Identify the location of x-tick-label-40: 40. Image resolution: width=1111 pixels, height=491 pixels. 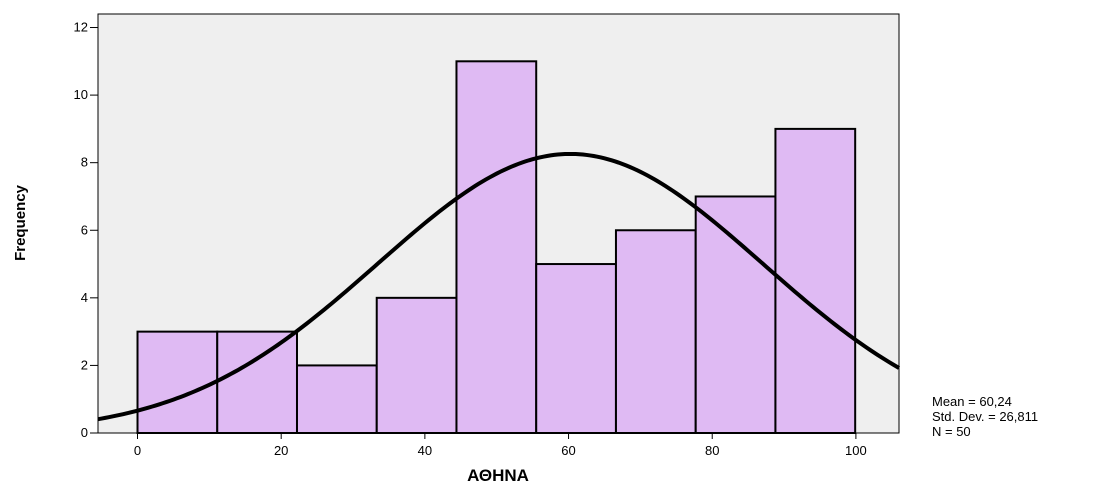
(425, 450).